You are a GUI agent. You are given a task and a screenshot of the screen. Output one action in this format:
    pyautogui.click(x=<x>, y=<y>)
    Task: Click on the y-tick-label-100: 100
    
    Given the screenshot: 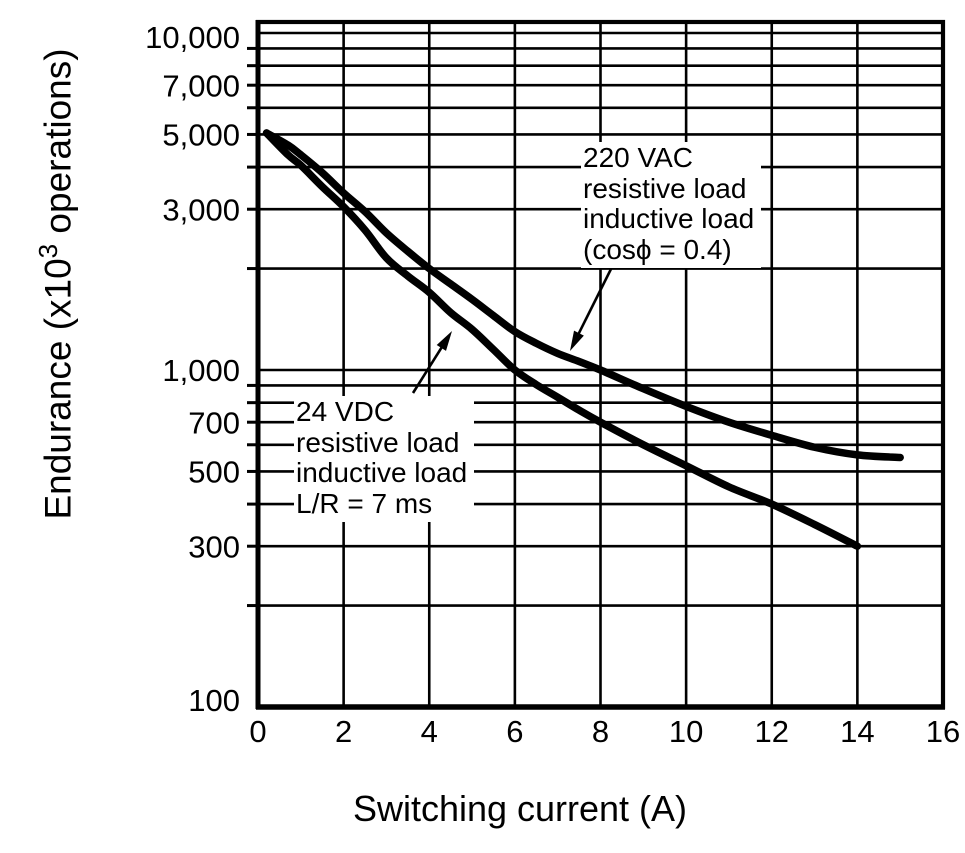 What is the action you would take?
    pyautogui.click(x=214, y=700)
    